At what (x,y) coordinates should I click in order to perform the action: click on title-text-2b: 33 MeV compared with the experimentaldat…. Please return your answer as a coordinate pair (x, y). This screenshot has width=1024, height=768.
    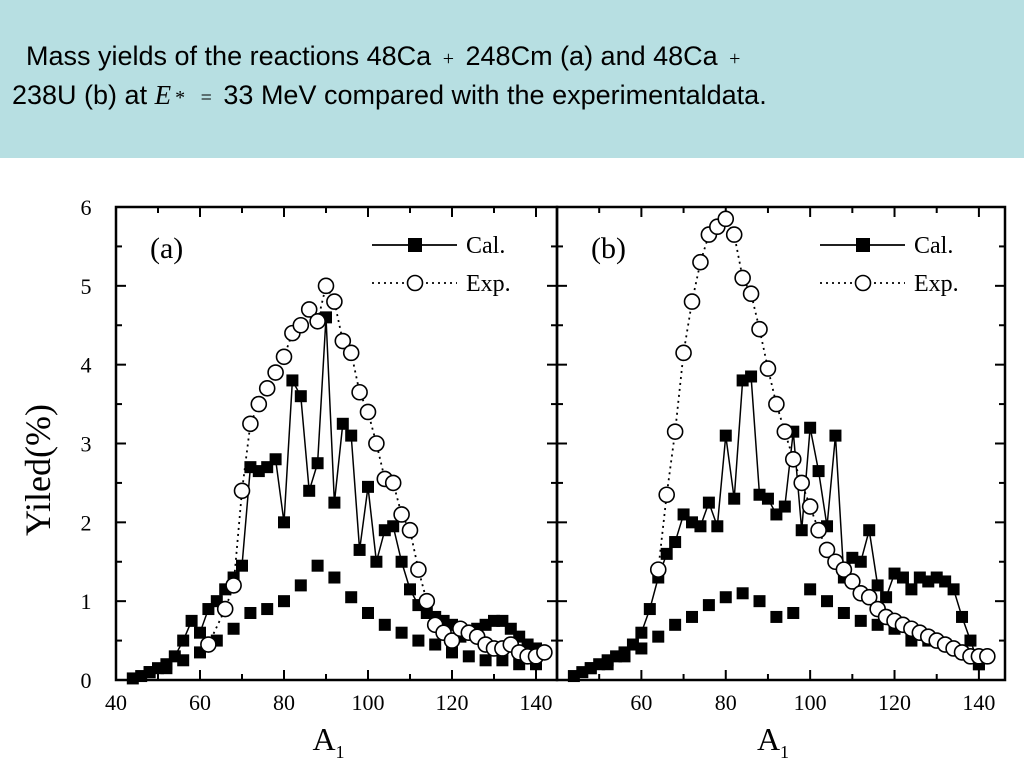
    Looking at the image, I should click on (495, 95).